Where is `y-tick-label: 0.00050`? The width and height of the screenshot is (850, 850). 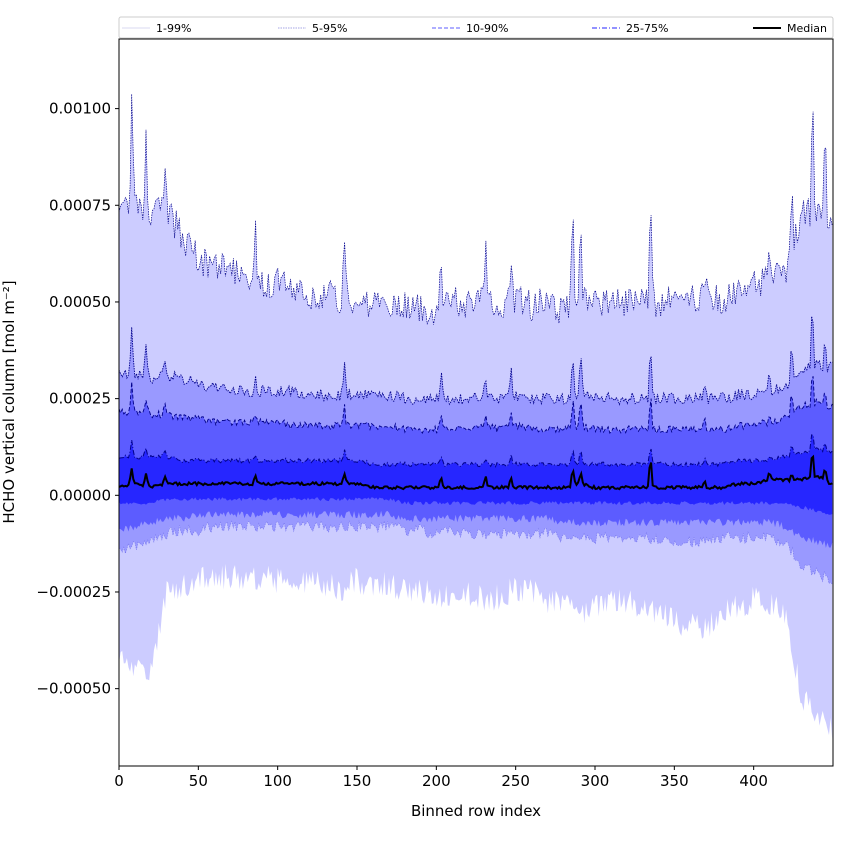
y-tick-label: 0.00050 is located at coordinates (80, 302).